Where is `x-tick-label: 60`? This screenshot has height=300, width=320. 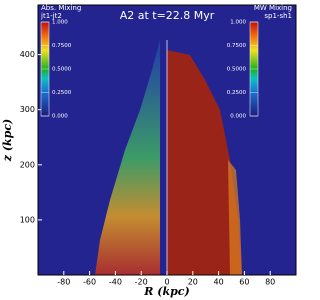 x-tick-label: 60 is located at coordinates (244, 282).